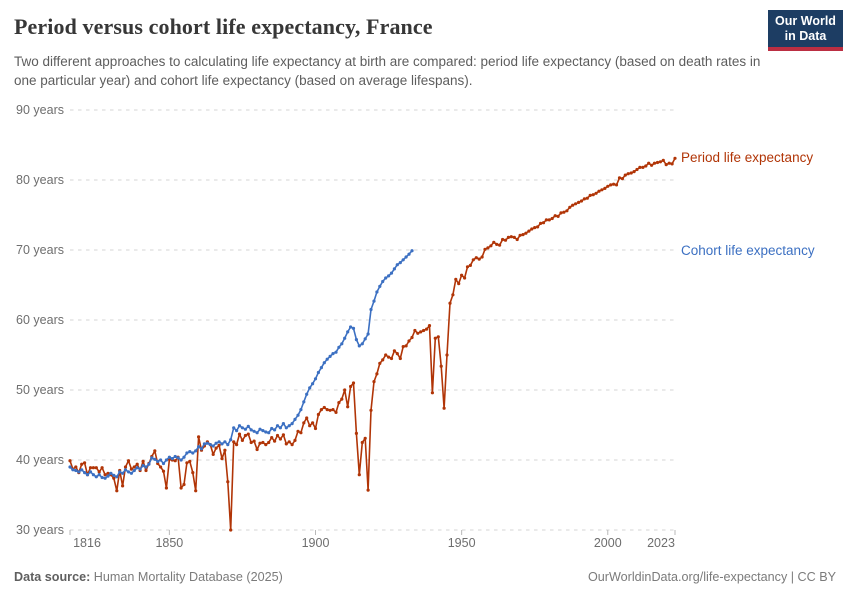 The height and width of the screenshot is (600, 850). I want to click on svg-text: 1816, so click(87, 543).